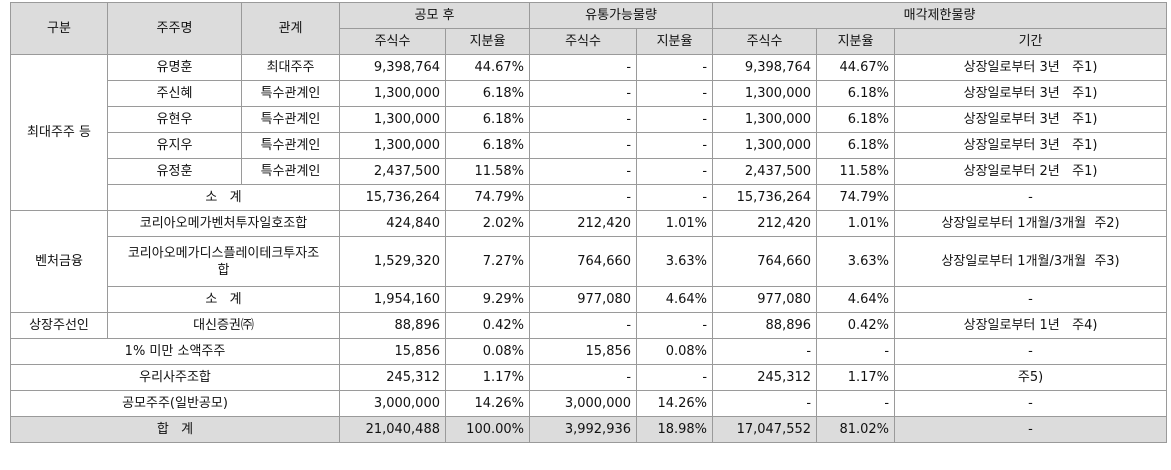  What do you see at coordinates (487, 171) in the screenshot?
I see `ratio: 11.58%` at bounding box center [487, 171].